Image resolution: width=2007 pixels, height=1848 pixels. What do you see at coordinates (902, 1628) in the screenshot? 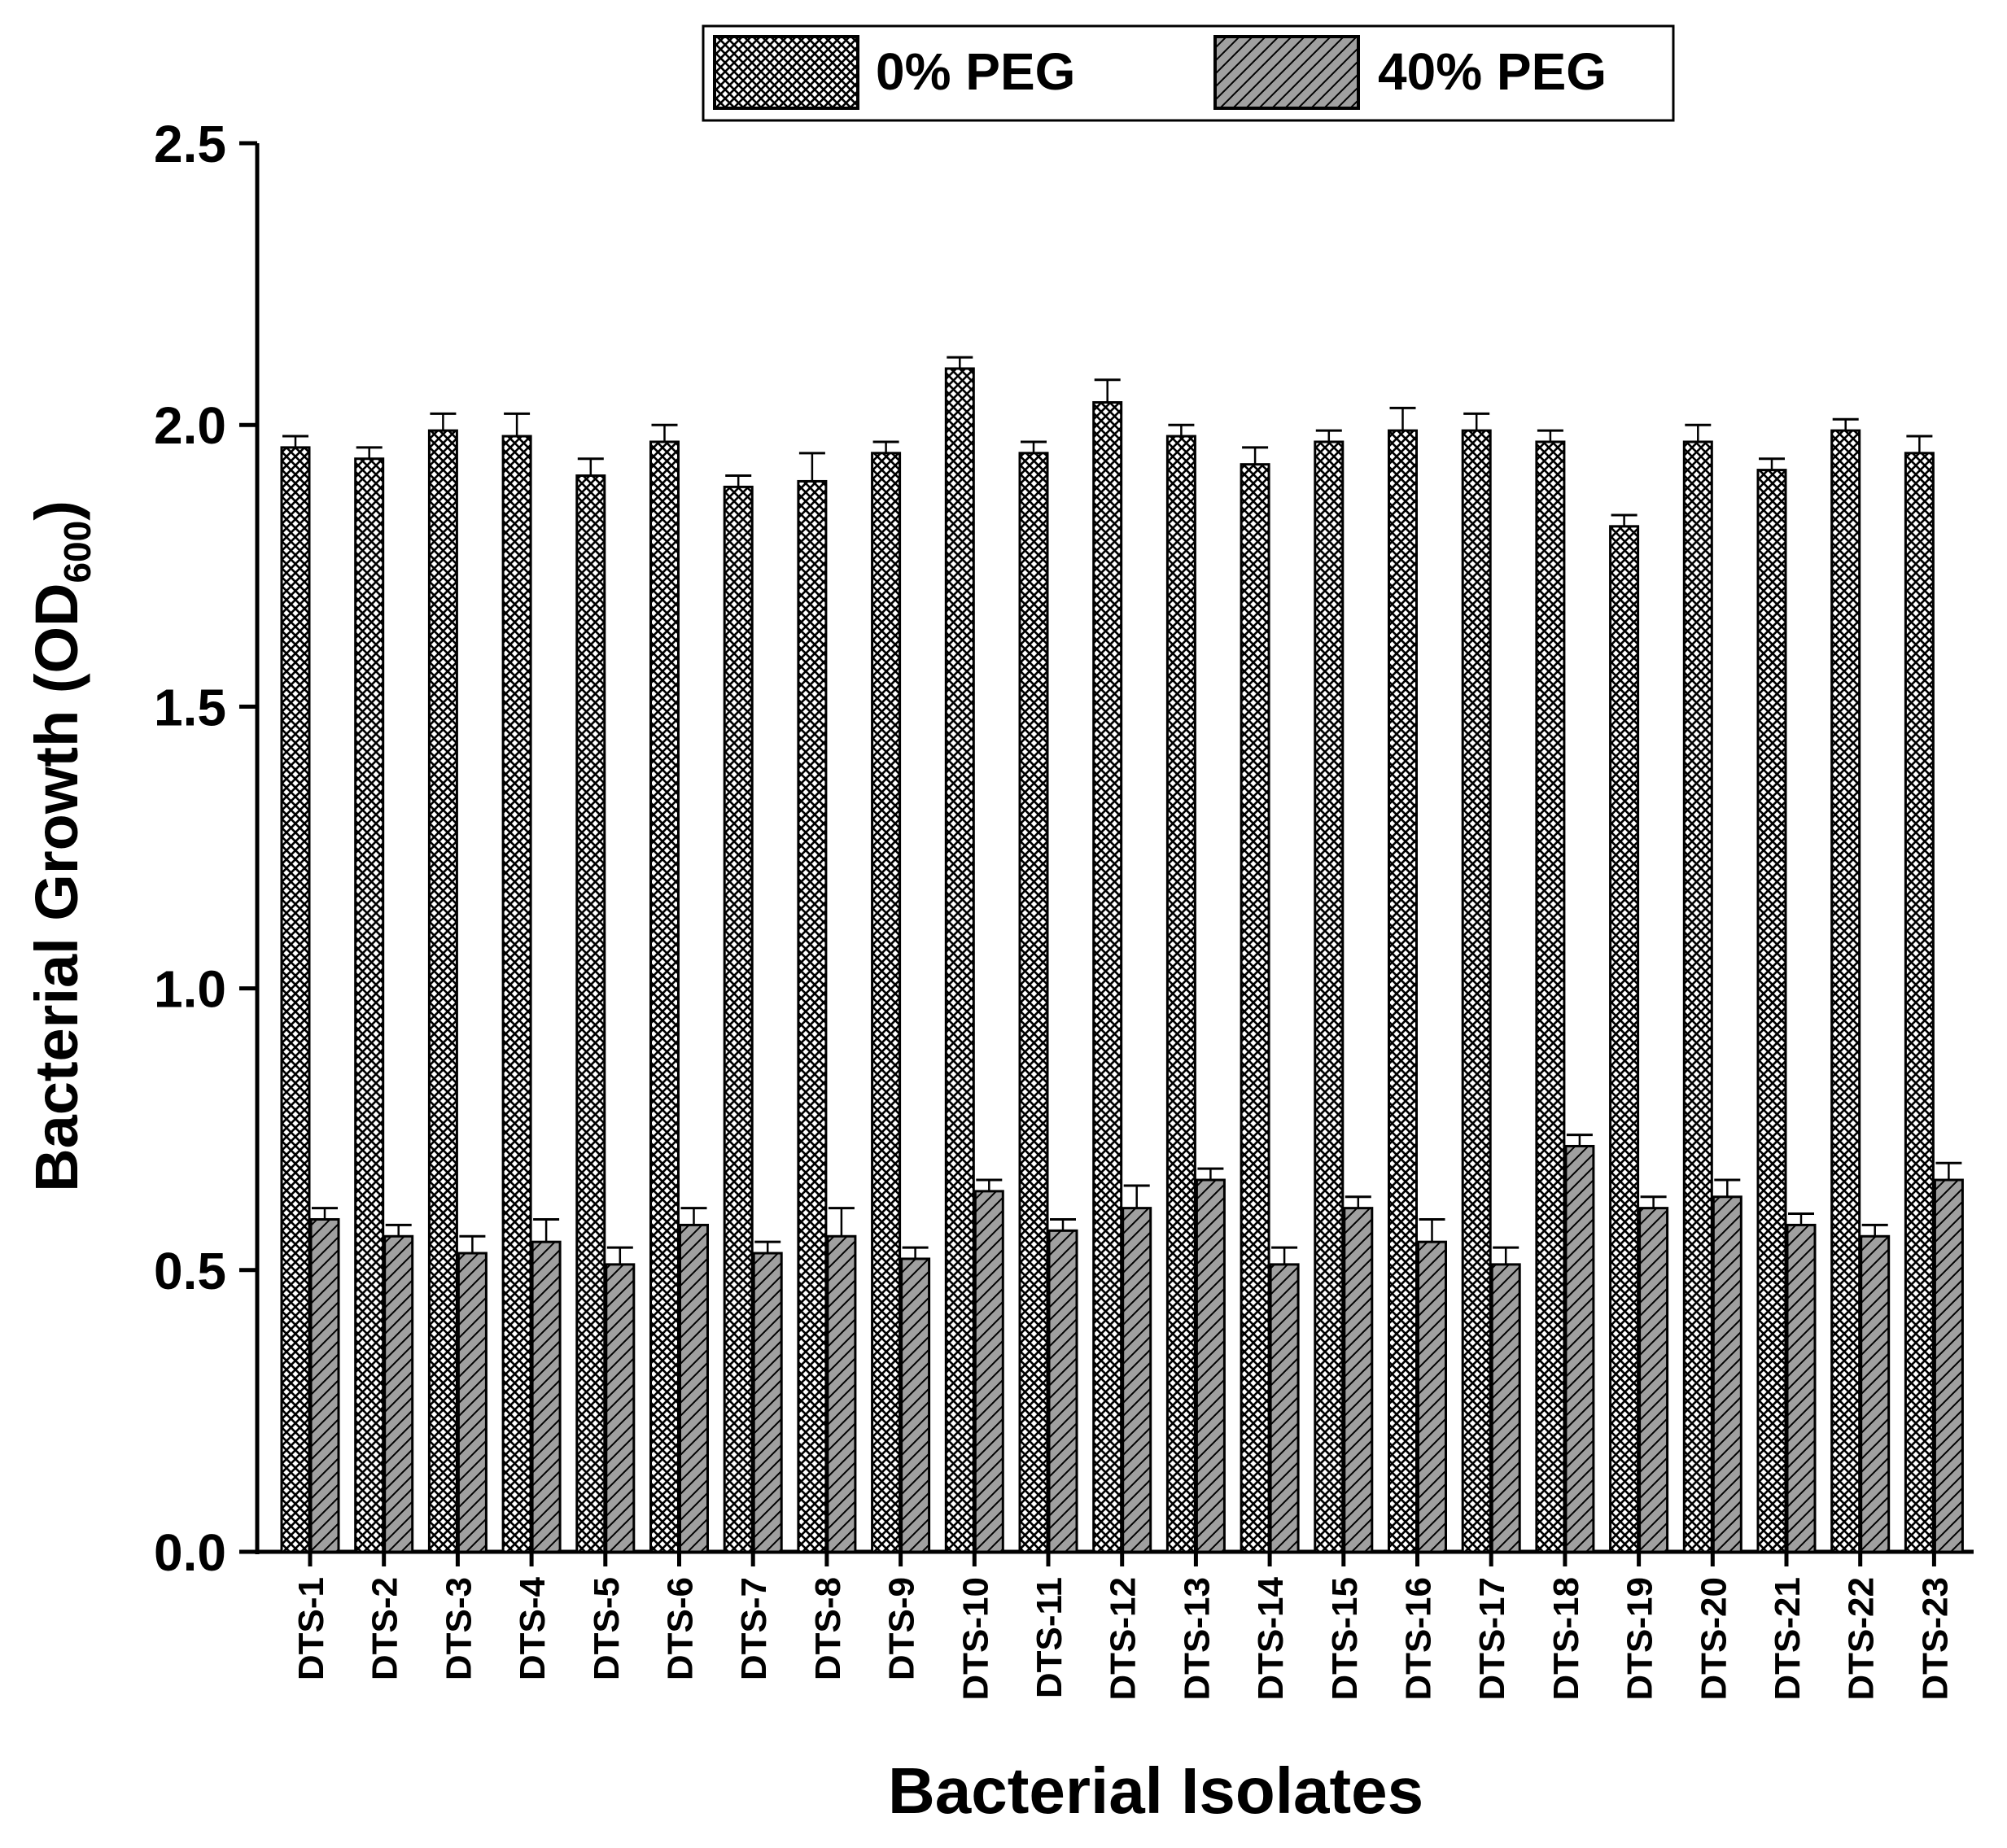
I see `x-tick-label: DTS-9` at bounding box center [902, 1628].